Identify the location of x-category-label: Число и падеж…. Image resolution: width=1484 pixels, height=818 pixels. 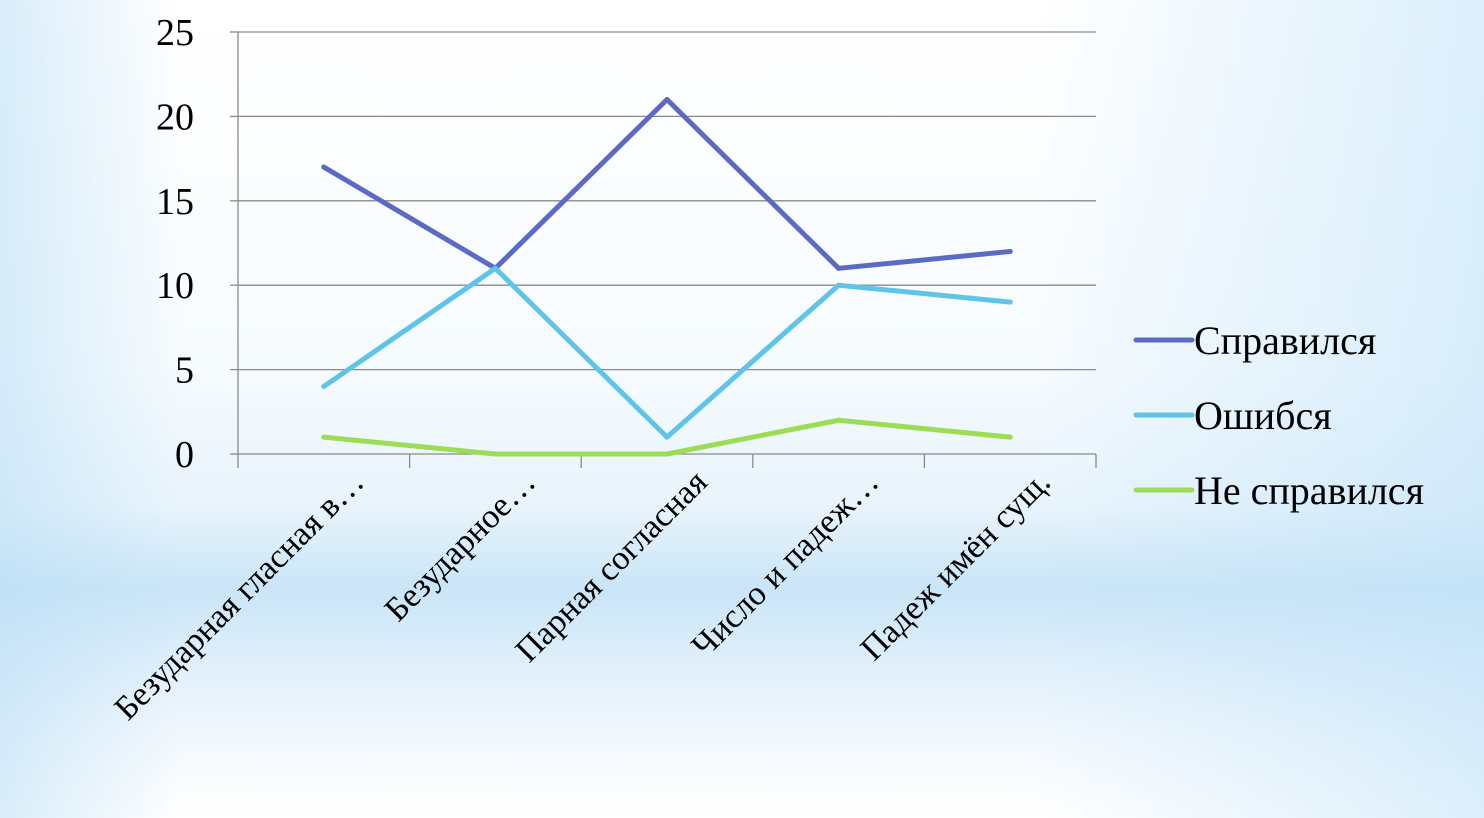
(785, 563).